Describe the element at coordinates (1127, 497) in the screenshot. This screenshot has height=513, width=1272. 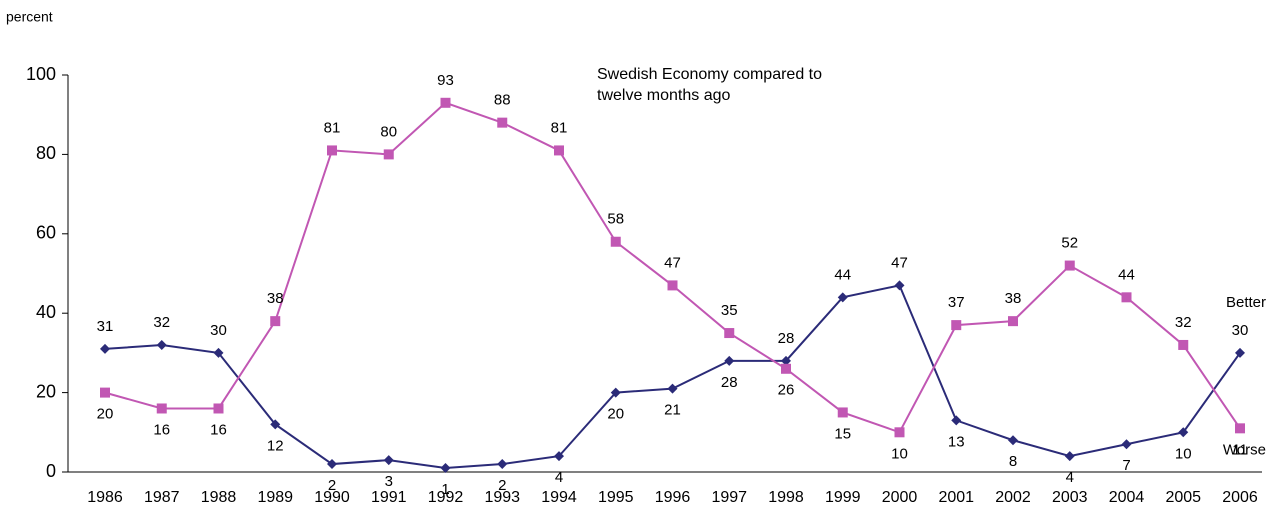
I see `x-tick-label: 2004` at that location.